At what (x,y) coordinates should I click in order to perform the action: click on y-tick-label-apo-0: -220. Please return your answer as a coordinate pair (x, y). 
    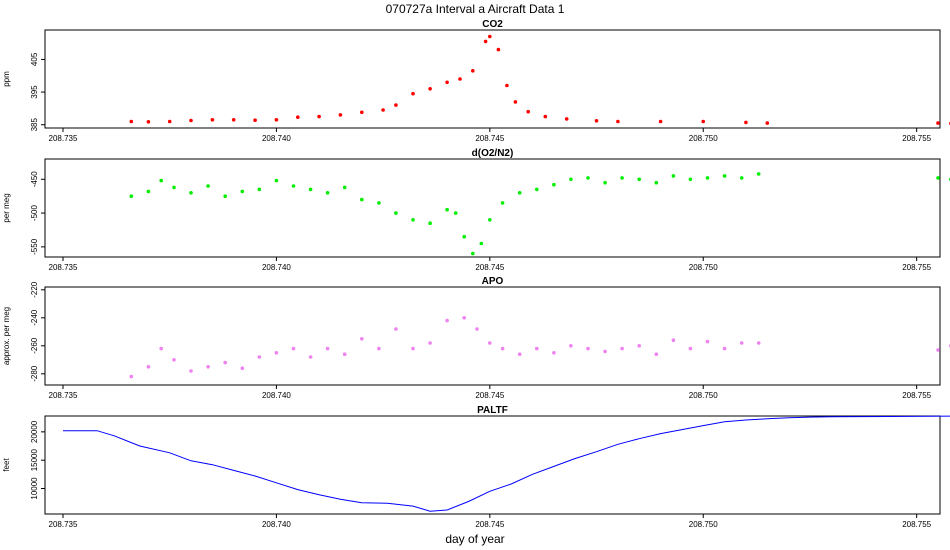
    Looking at the image, I should click on (34, 289).